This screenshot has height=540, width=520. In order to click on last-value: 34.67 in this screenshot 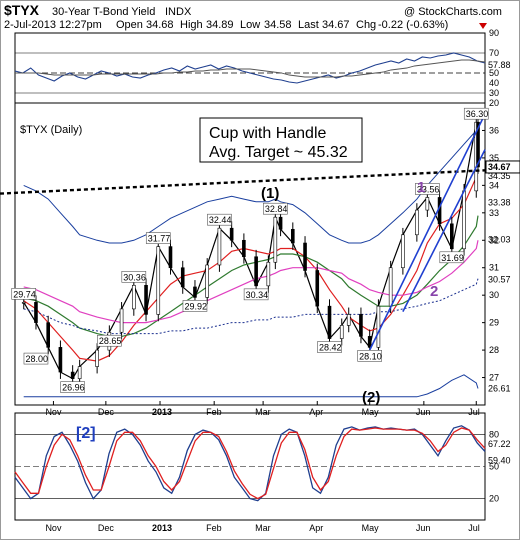, I will do `click(336, 25)`.